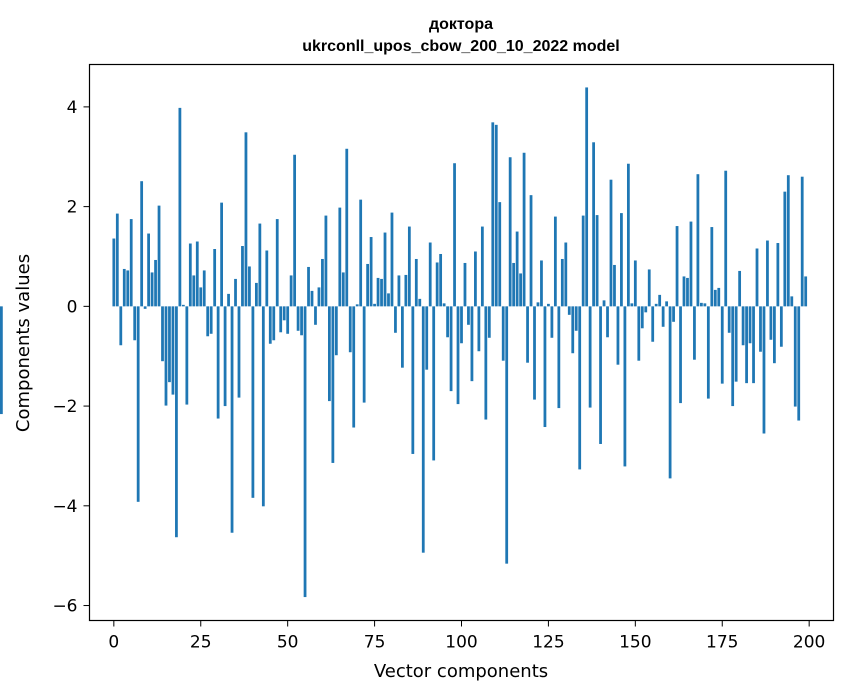  I want to click on x-tick-label: 150, so click(635, 643).